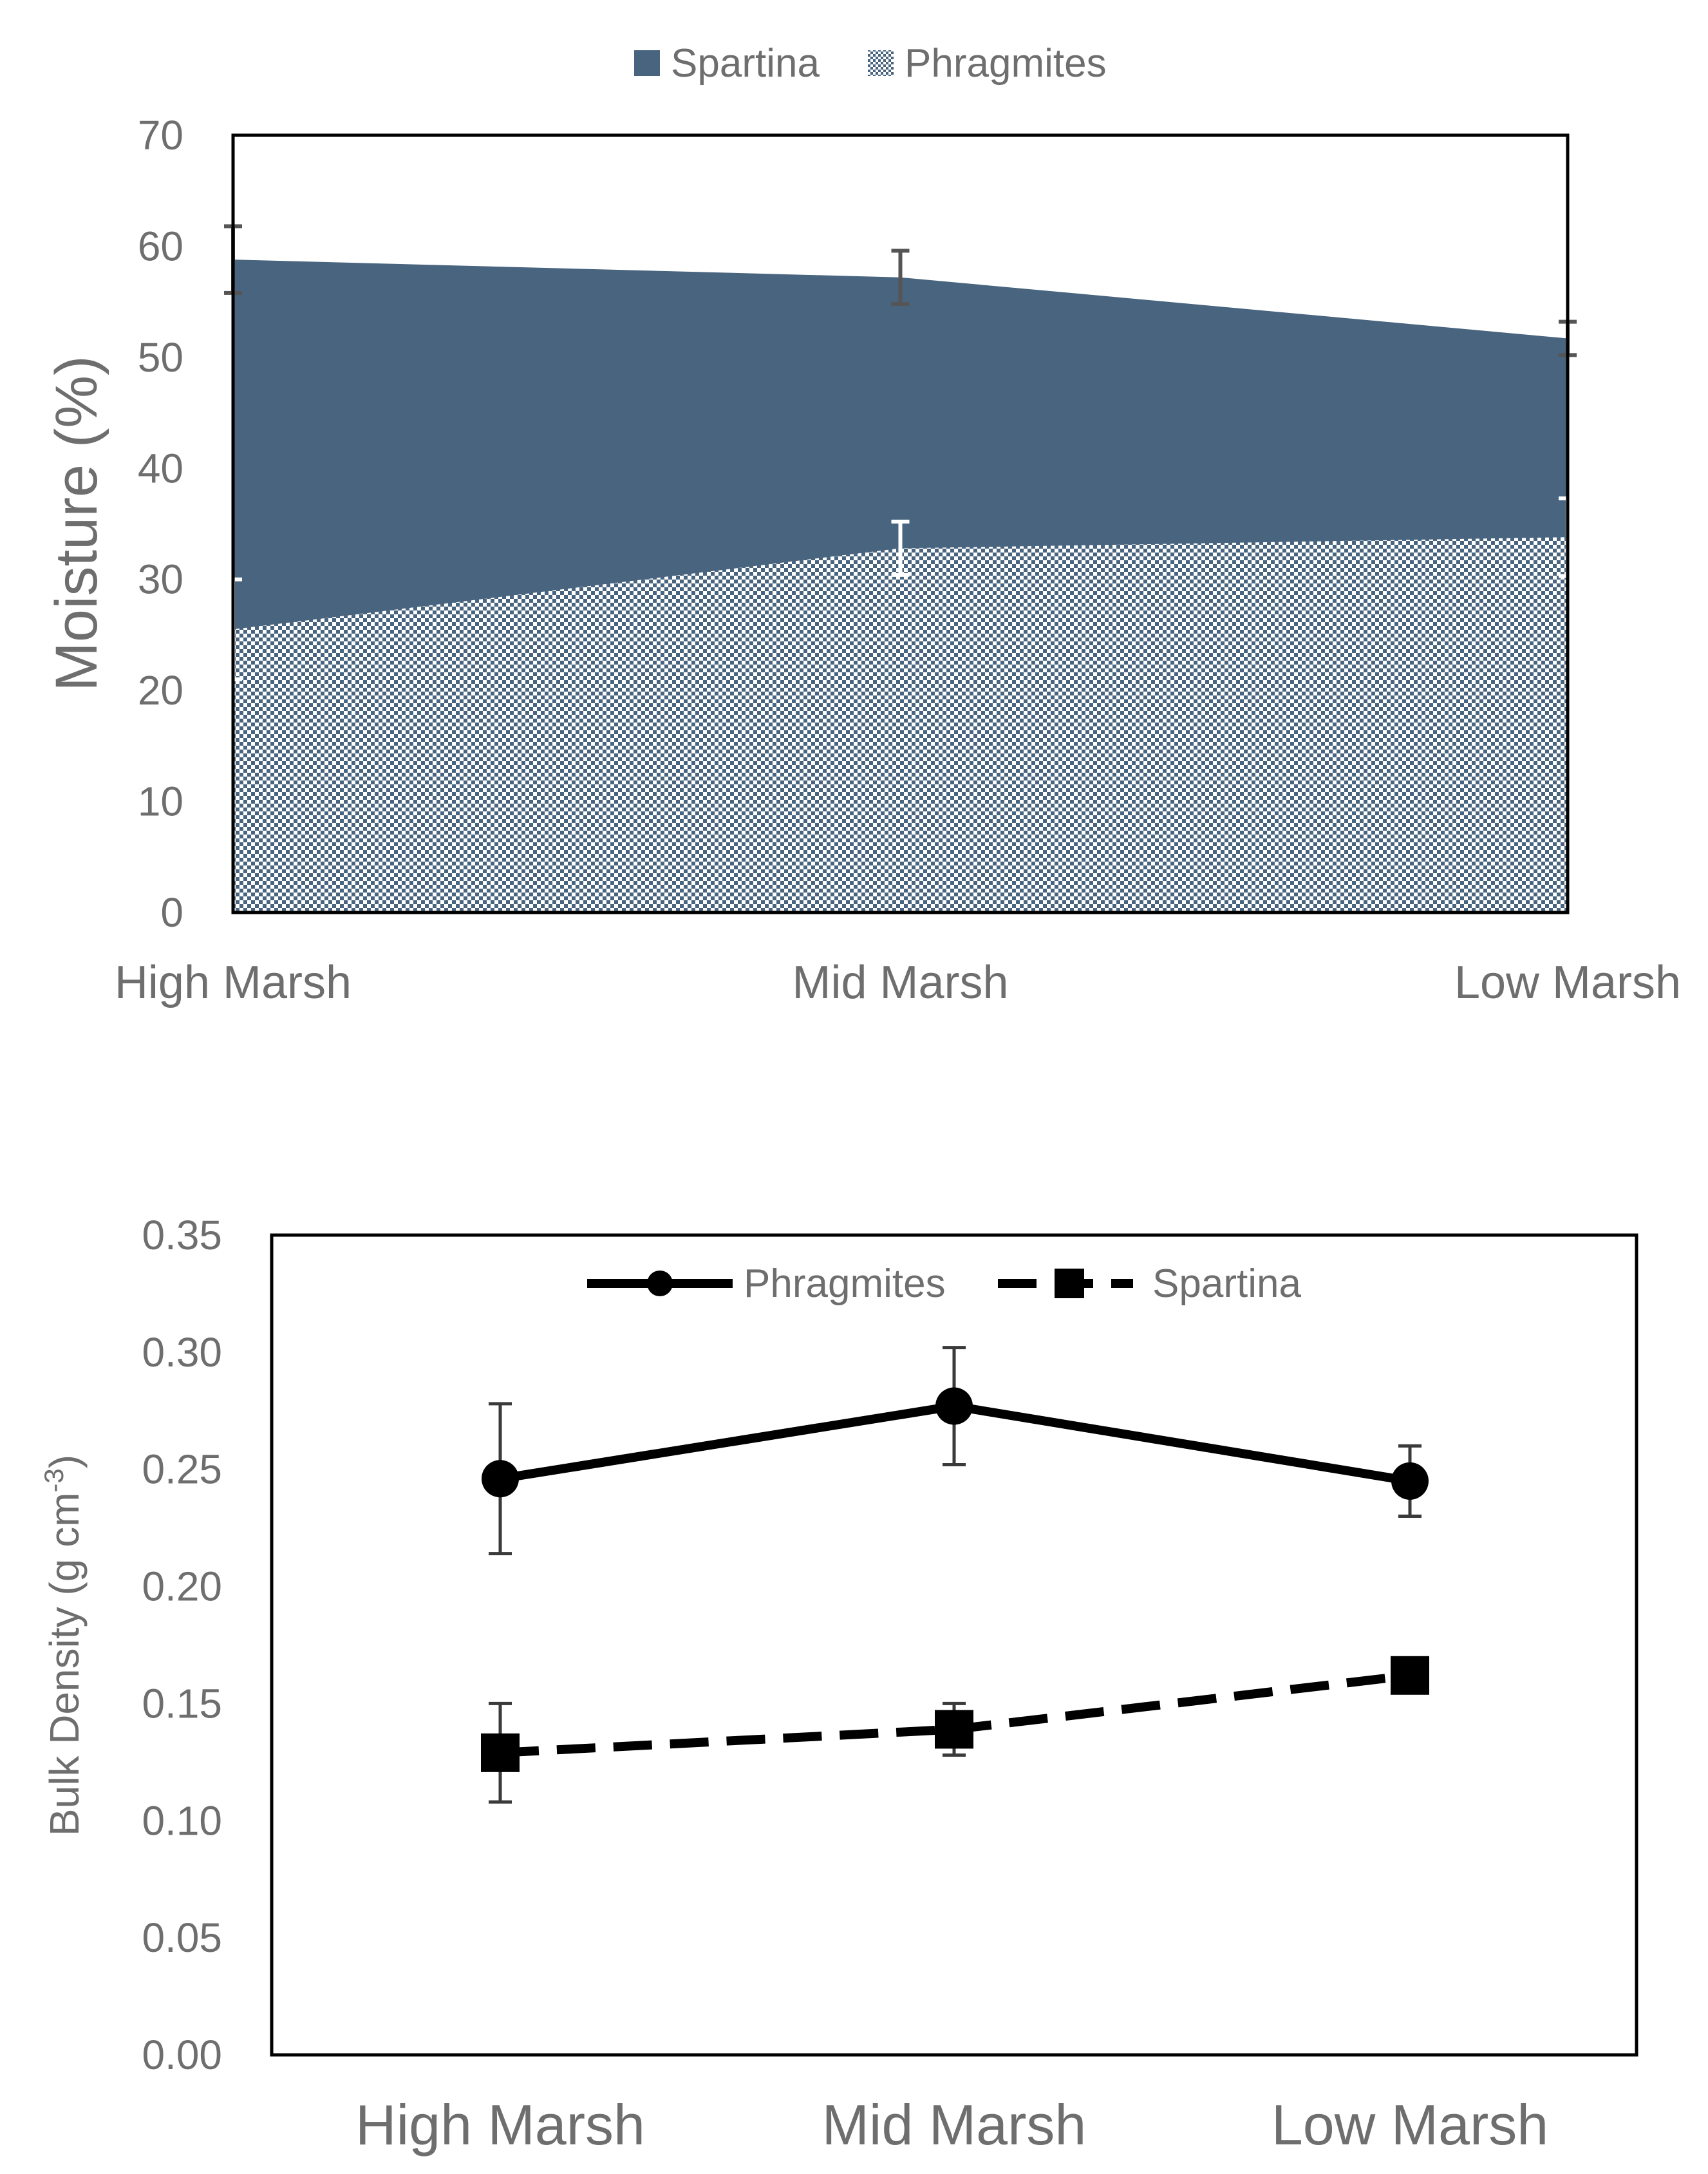 This screenshot has height=2174, width=1708. Describe the element at coordinates (182, 1469) in the screenshot. I see `bulk-density-y-tick-5: 0.25` at that location.